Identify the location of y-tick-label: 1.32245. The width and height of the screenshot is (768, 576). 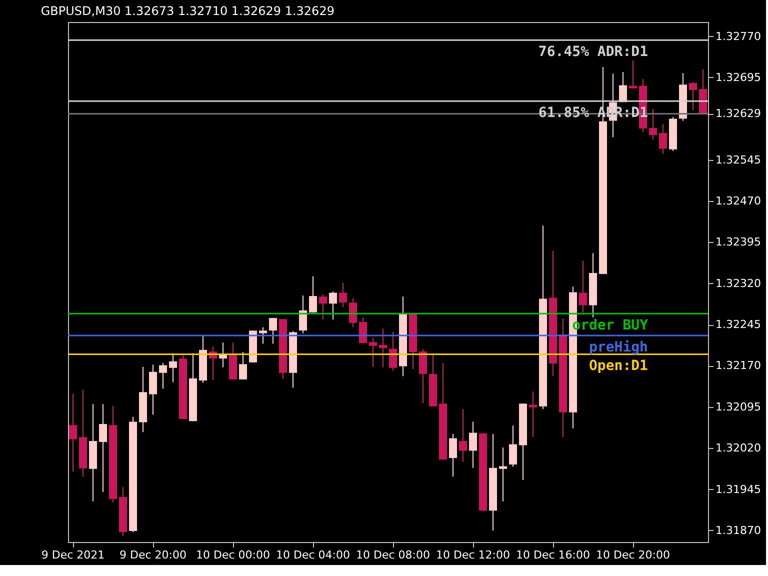
(738, 325).